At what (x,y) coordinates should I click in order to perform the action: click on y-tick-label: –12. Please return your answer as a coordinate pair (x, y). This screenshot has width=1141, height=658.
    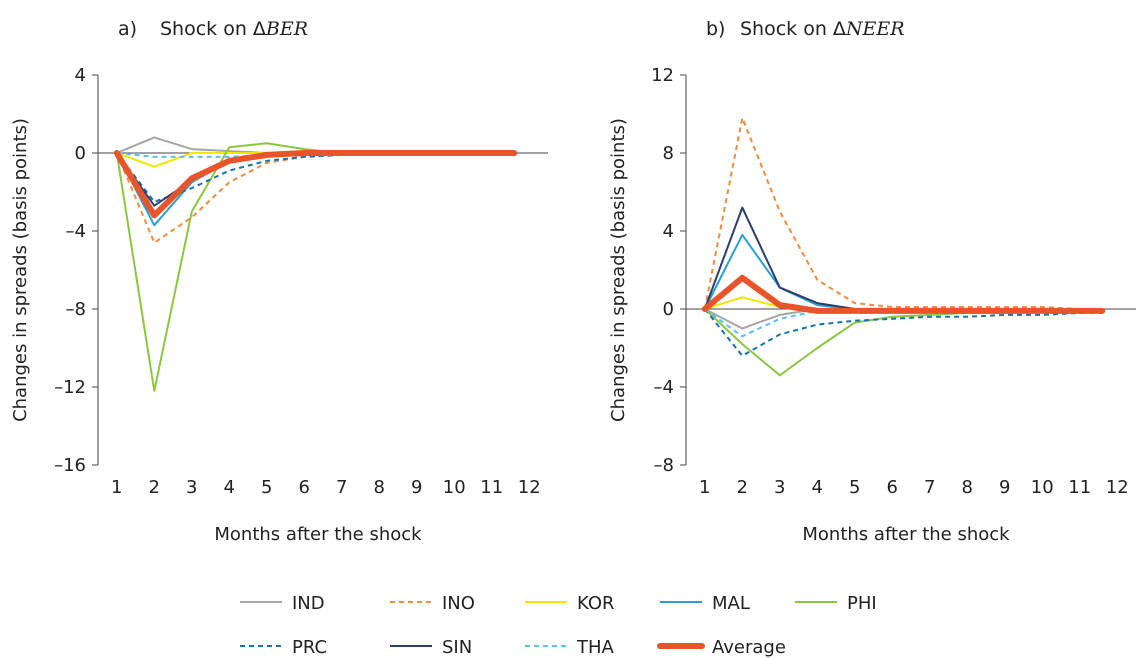
    Looking at the image, I should click on (70, 387).